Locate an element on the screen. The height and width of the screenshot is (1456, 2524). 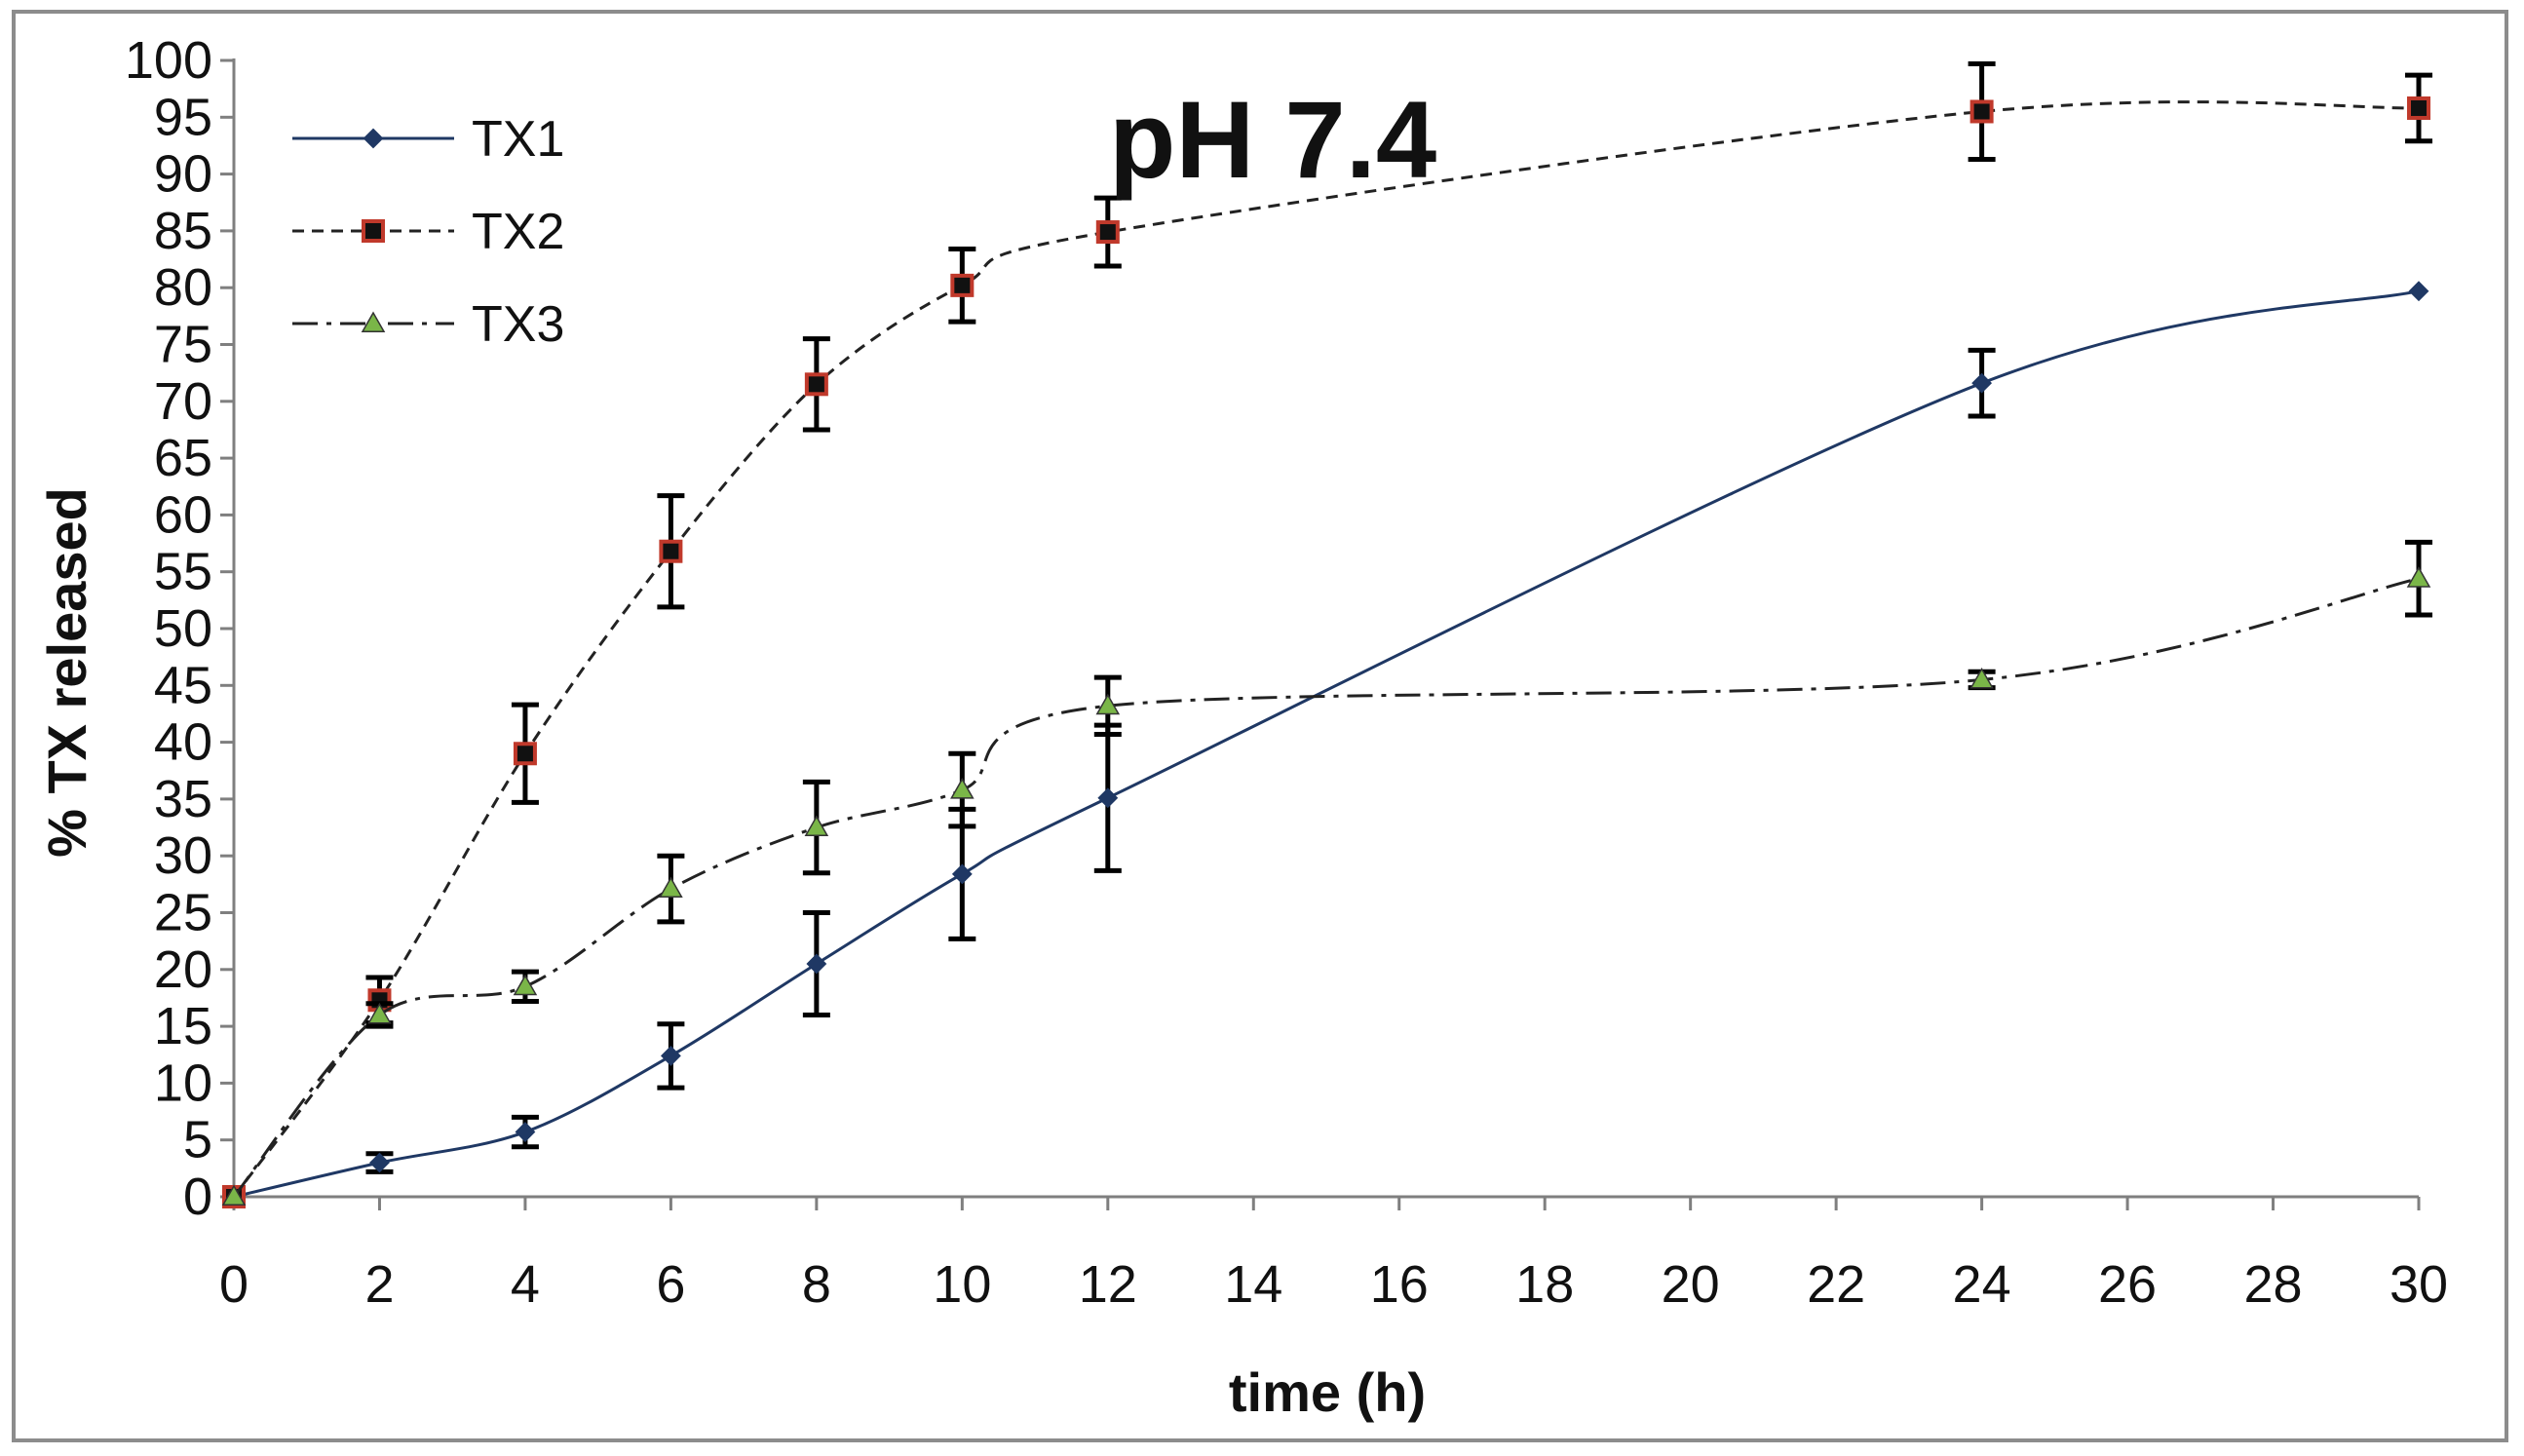
x-tick-label-24: 24 is located at coordinates (1982, 1284).